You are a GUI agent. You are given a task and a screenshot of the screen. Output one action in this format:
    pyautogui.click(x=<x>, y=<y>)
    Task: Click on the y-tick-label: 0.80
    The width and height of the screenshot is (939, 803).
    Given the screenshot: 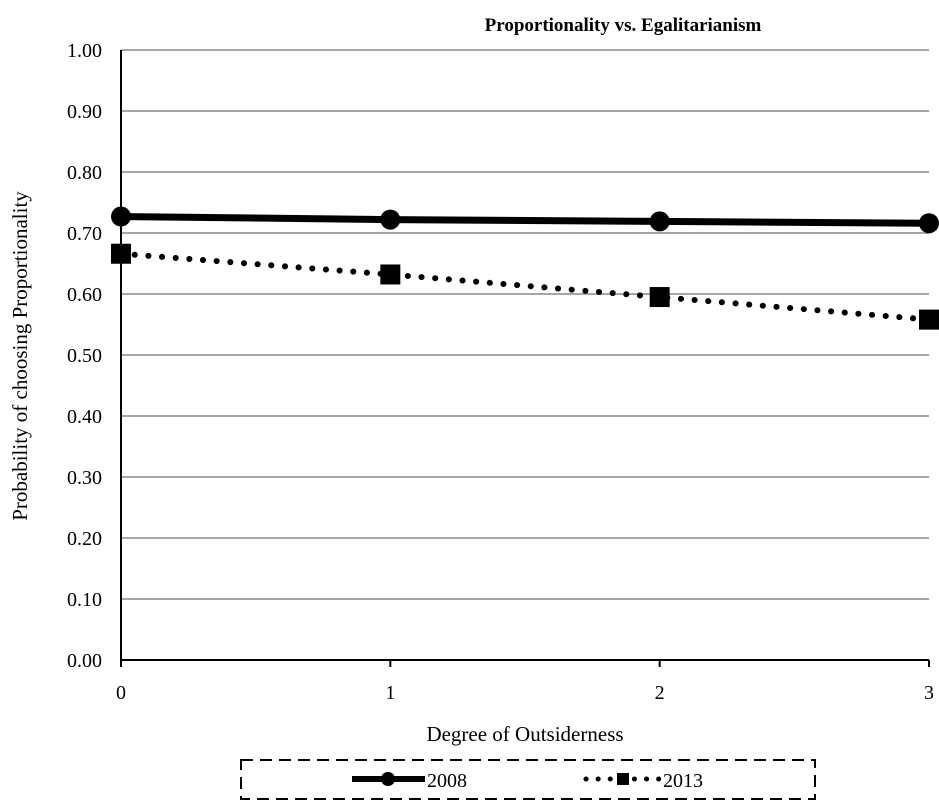 What is the action you would take?
    pyautogui.click(x=84, y=173)
    